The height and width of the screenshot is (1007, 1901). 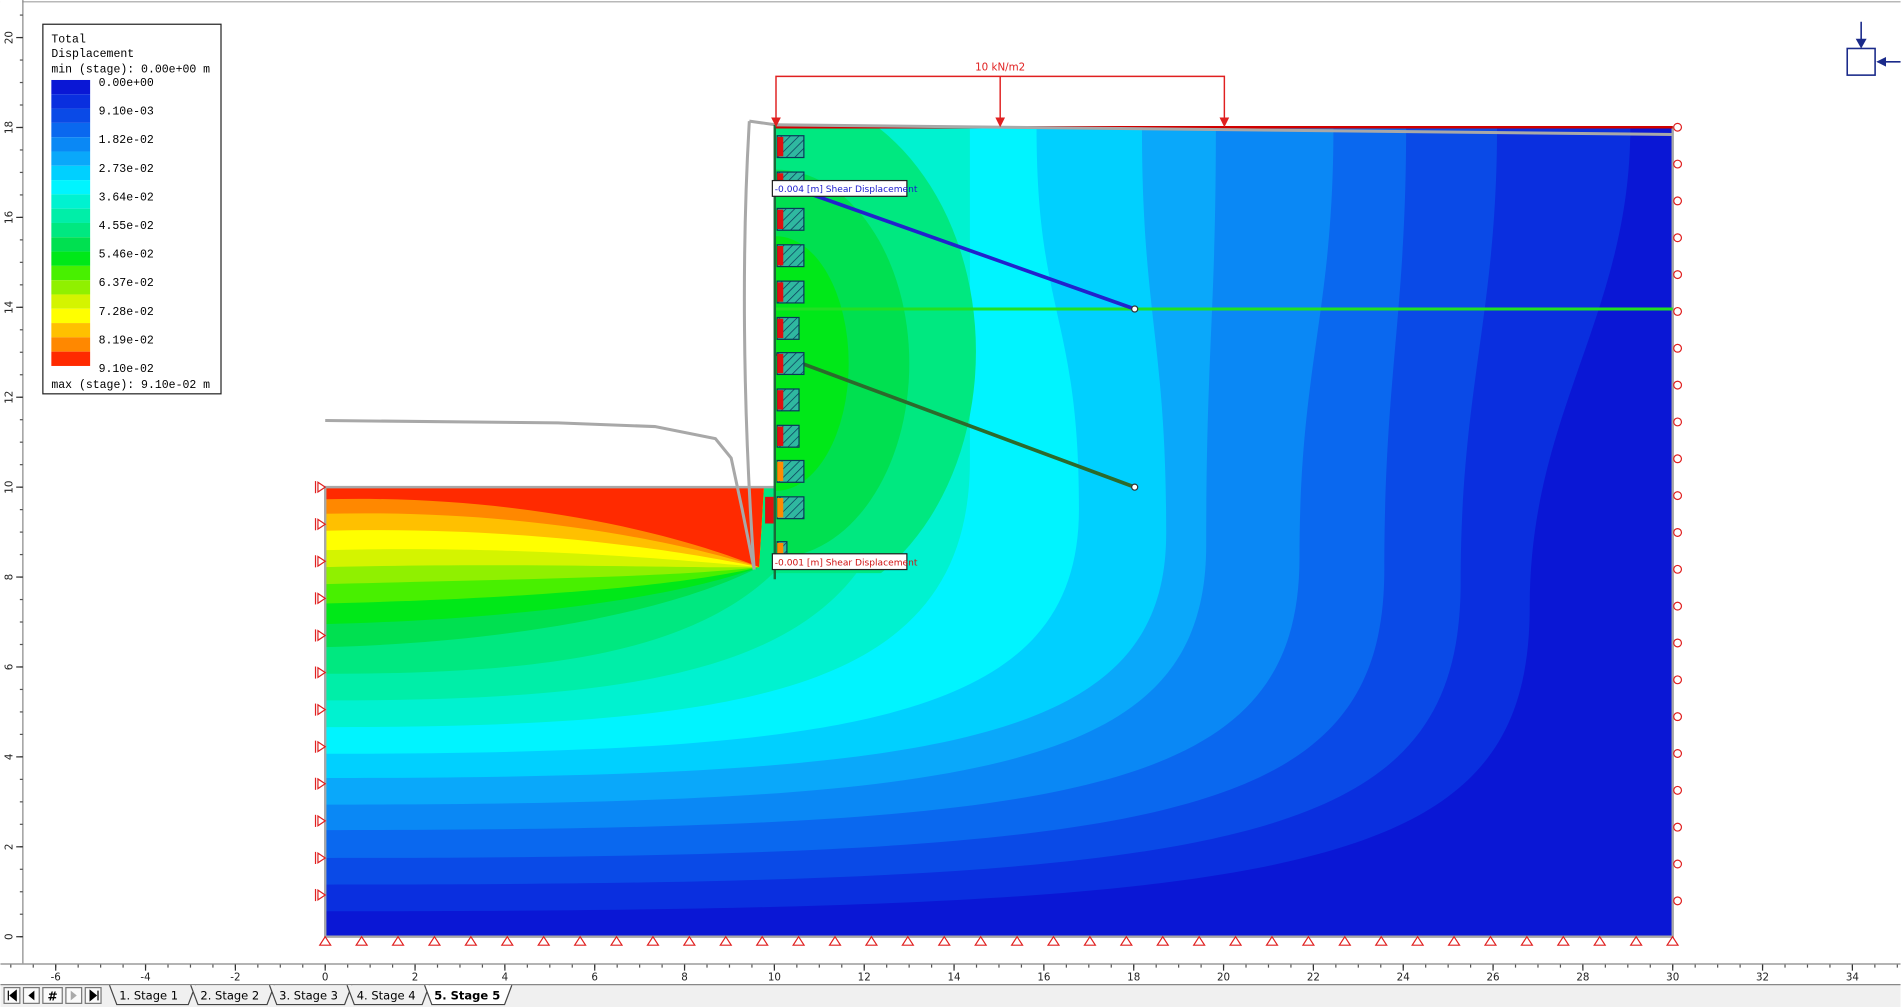 I want to click on tab-label: 4. Stage 4, so click(x=386, y=996).